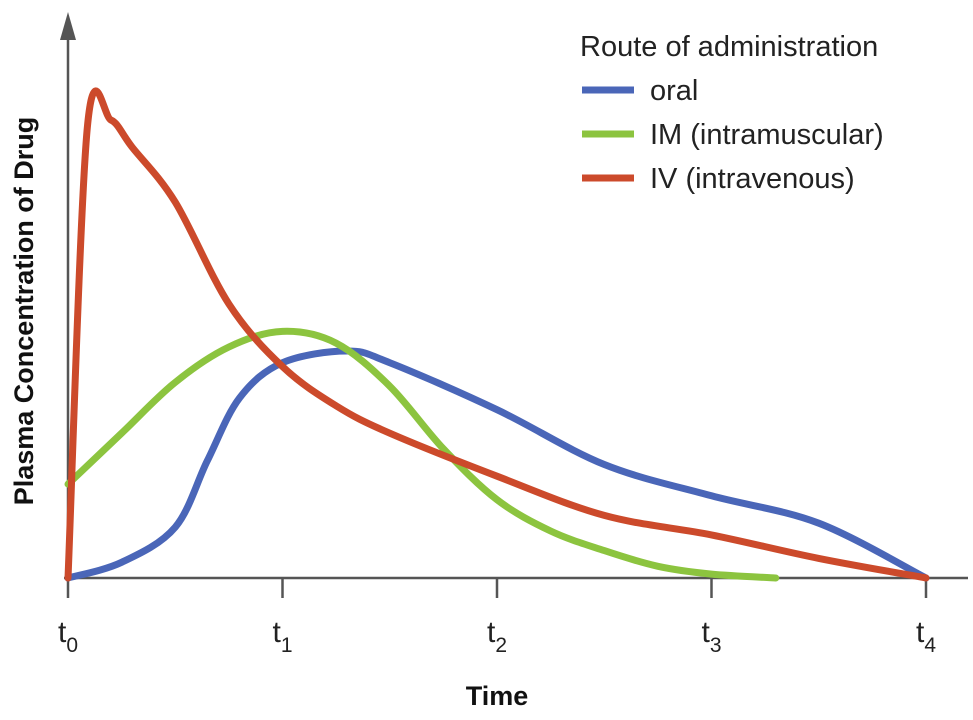 This screenshot has width=973, height=720. What do you see at coordinates (24, 311) in the screenshot?
I see `y-axis-title: Plasma Concentration of Drug` at bounding box center [24, 311].